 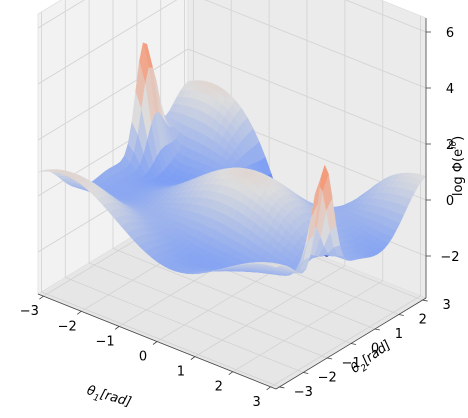 What do you see at coordinates (399, 334) in the screenshot?
I see `y-tick-label: 1` at bounding box center [399, 334].